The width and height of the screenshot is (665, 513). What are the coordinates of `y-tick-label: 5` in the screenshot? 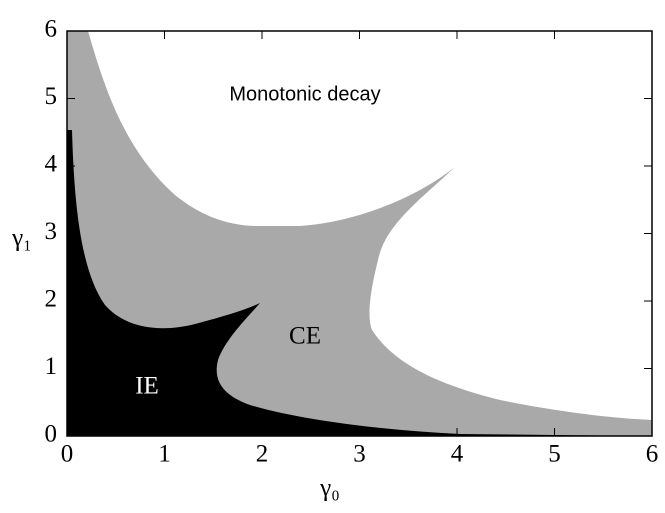 It's located at (51, 96).